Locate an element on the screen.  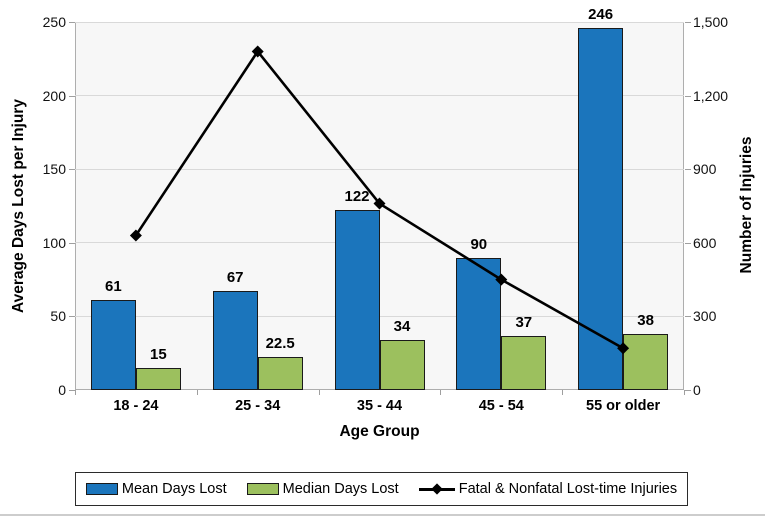
left-axis-tick-label: 200 is located at coordinates (54, 95).